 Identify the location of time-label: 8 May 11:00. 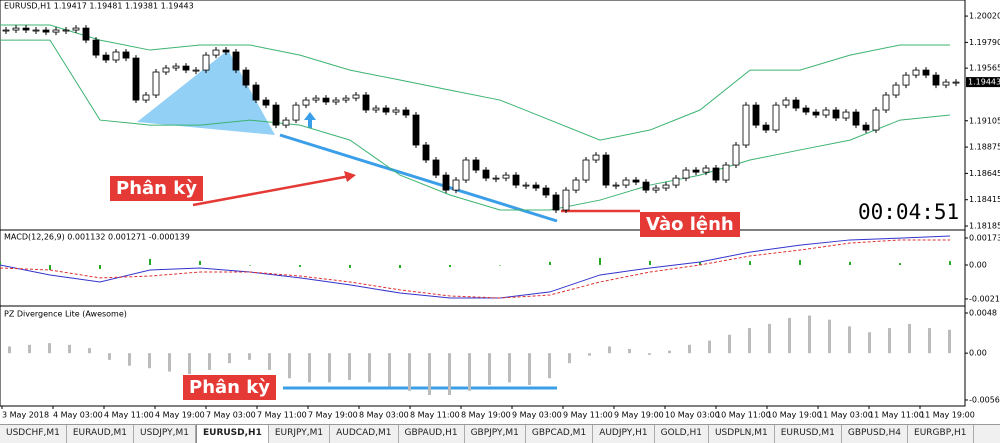
(435, 415).